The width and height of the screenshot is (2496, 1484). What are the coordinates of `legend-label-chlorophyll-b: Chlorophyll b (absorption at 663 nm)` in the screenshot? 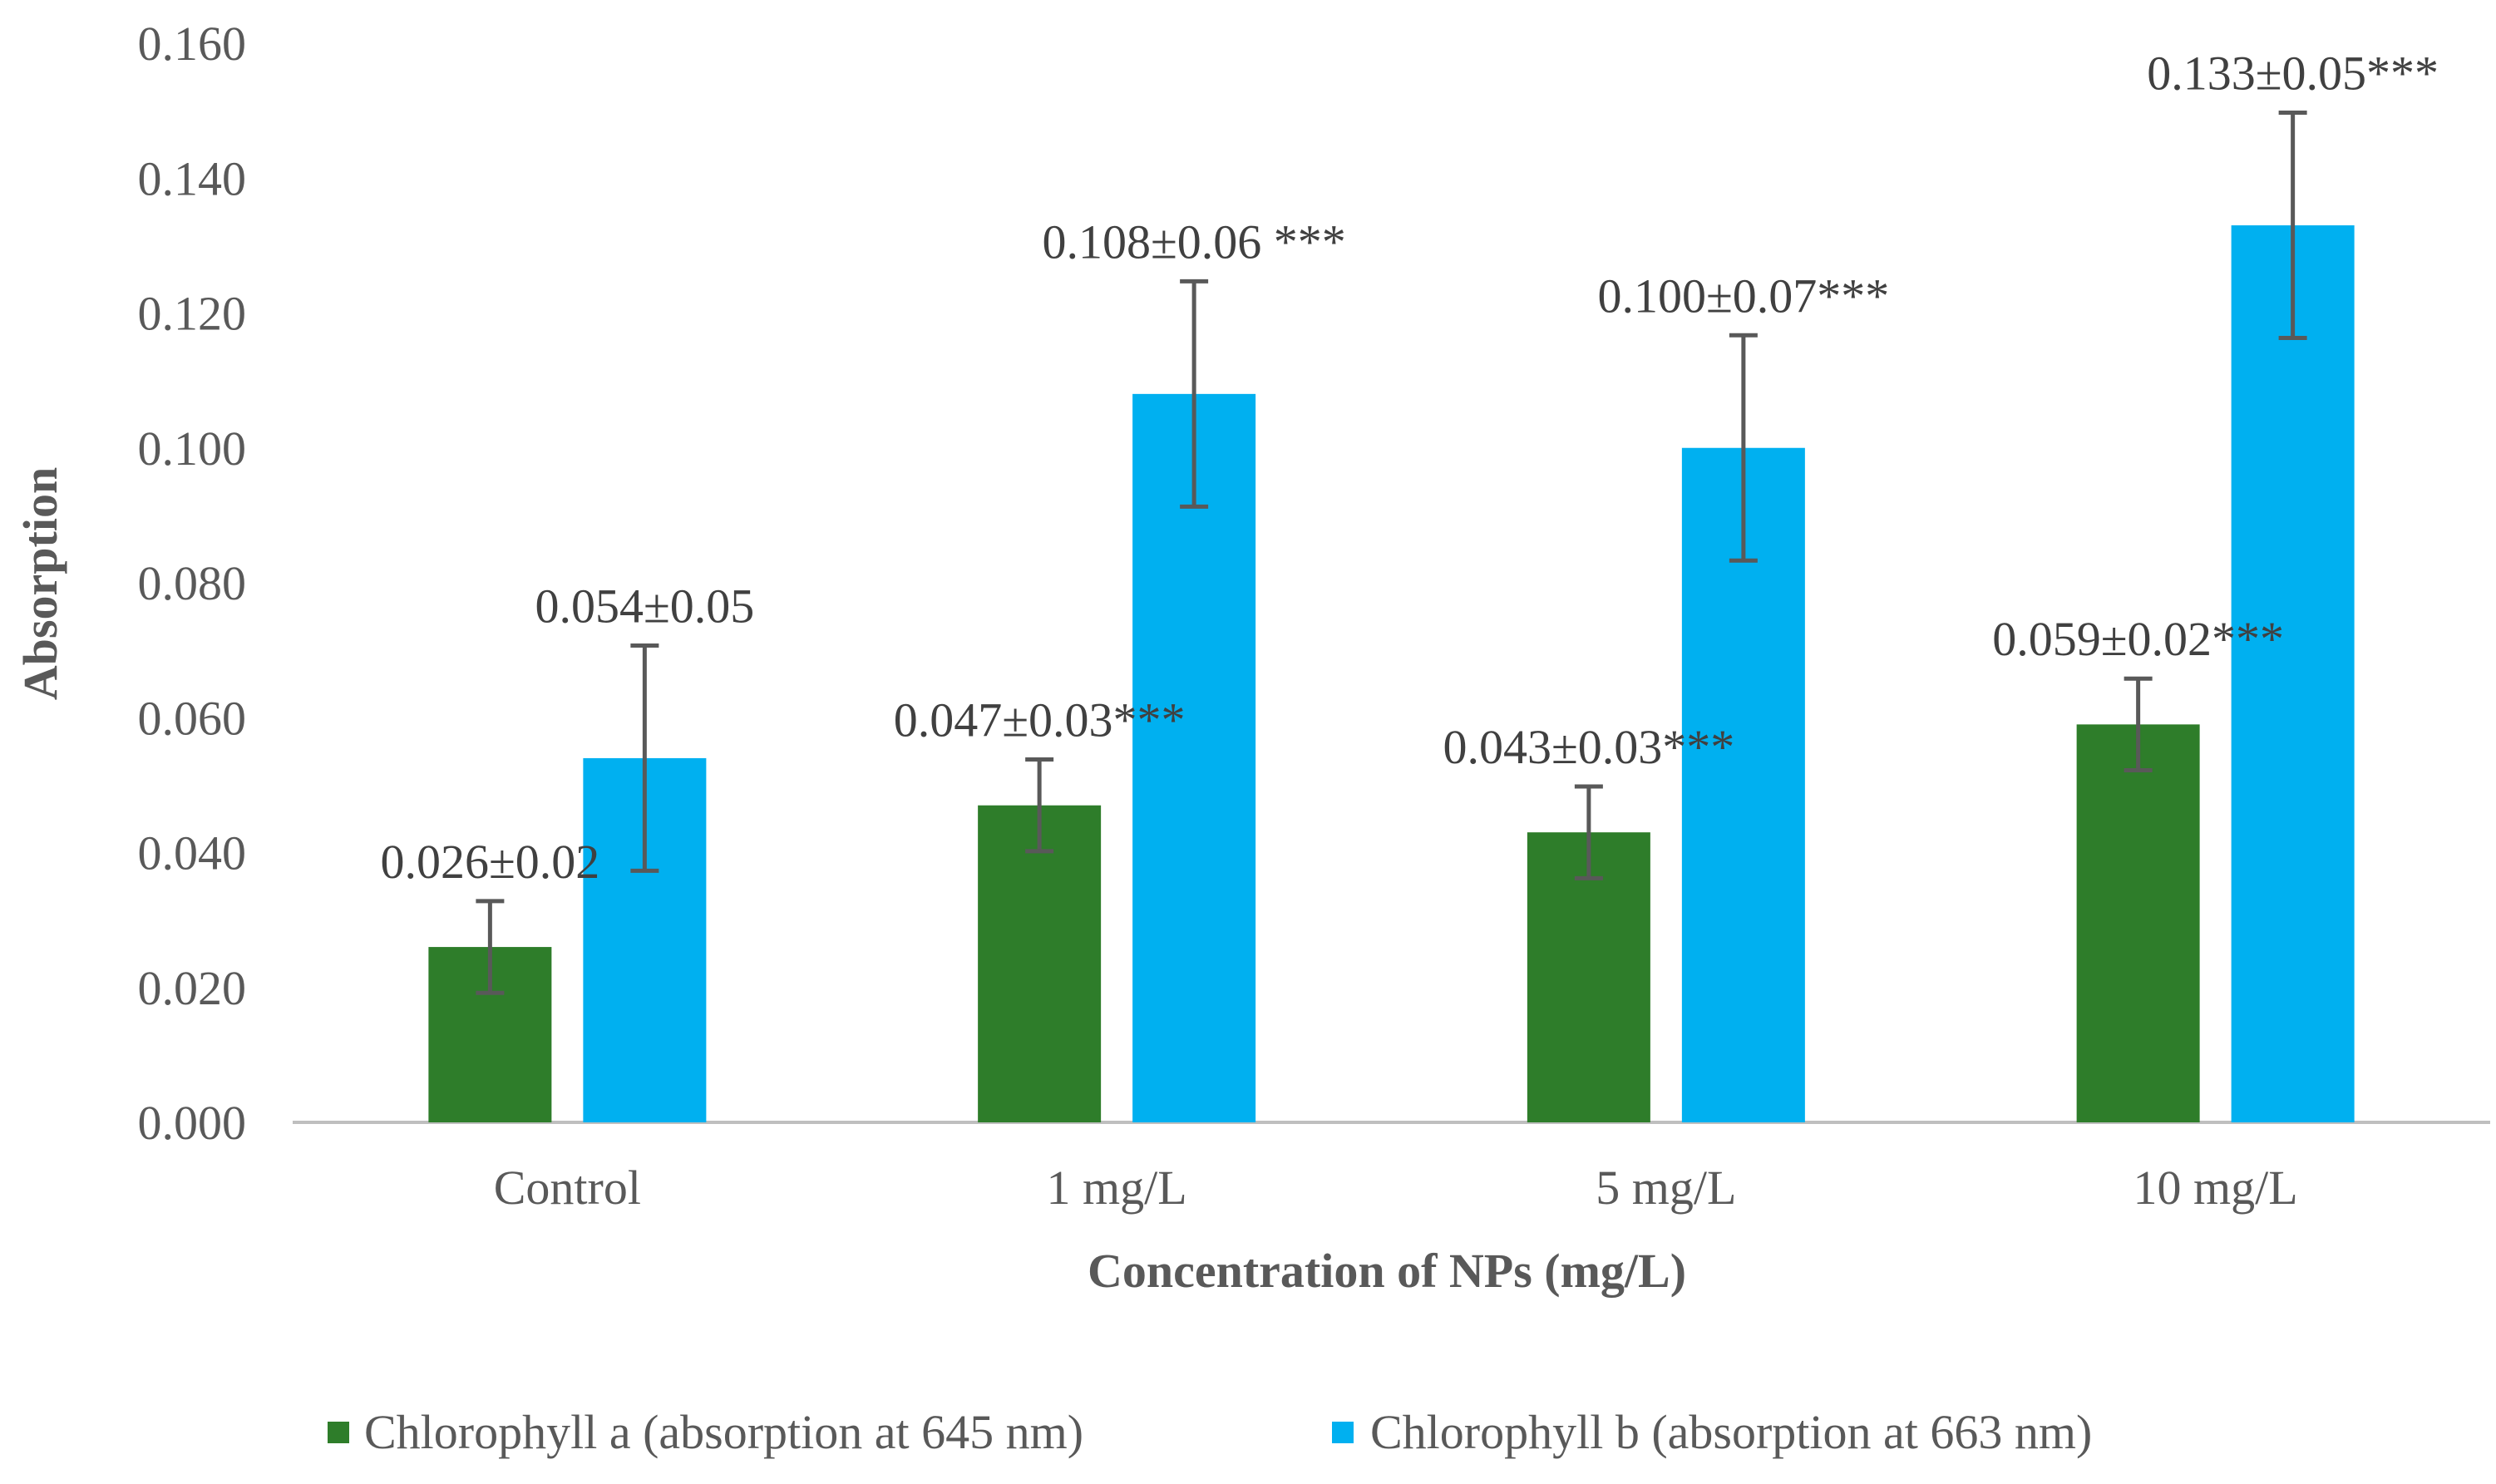 It's located at (1731, 1432).